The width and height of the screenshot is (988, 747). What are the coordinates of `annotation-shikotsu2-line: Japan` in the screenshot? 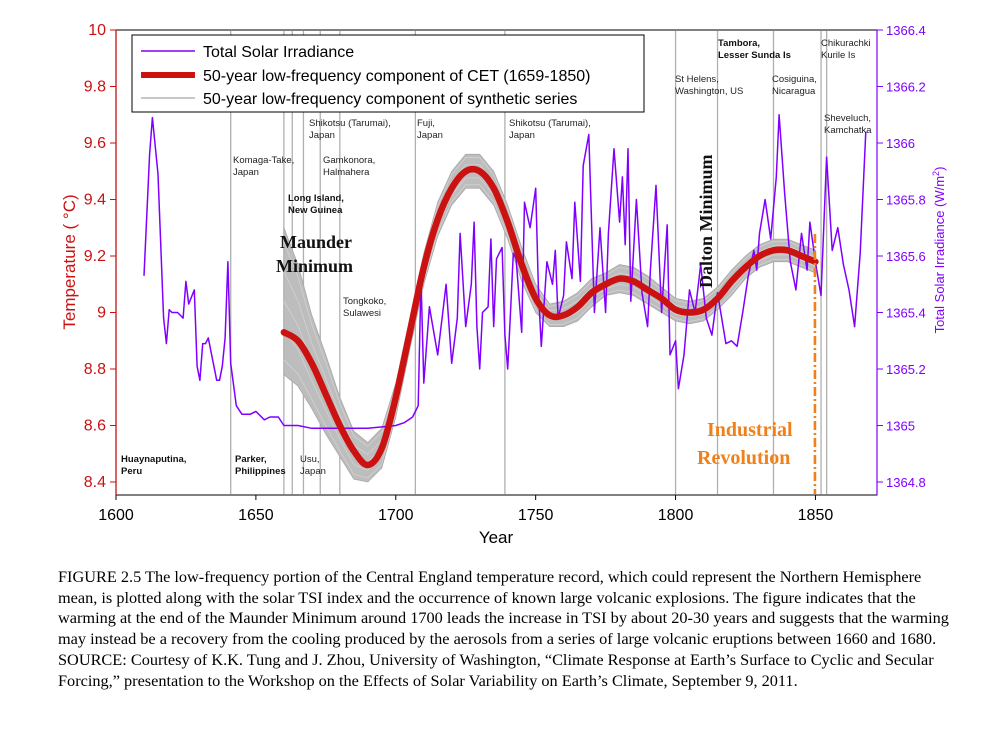 It's located at (522, 135).